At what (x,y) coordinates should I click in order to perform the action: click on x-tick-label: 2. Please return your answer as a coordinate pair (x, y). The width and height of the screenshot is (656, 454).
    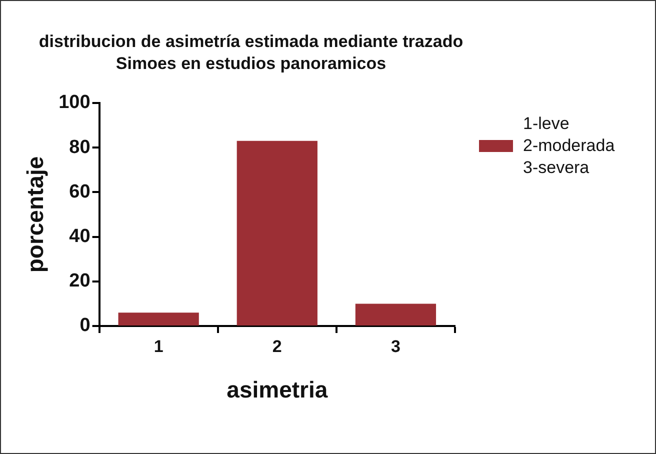
    Looking at the image, I should click on (277, 346).